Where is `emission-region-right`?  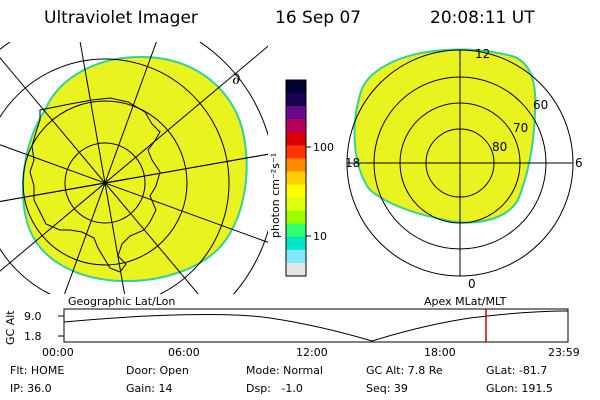
emission-region-right is located at coordinates (445, 136).